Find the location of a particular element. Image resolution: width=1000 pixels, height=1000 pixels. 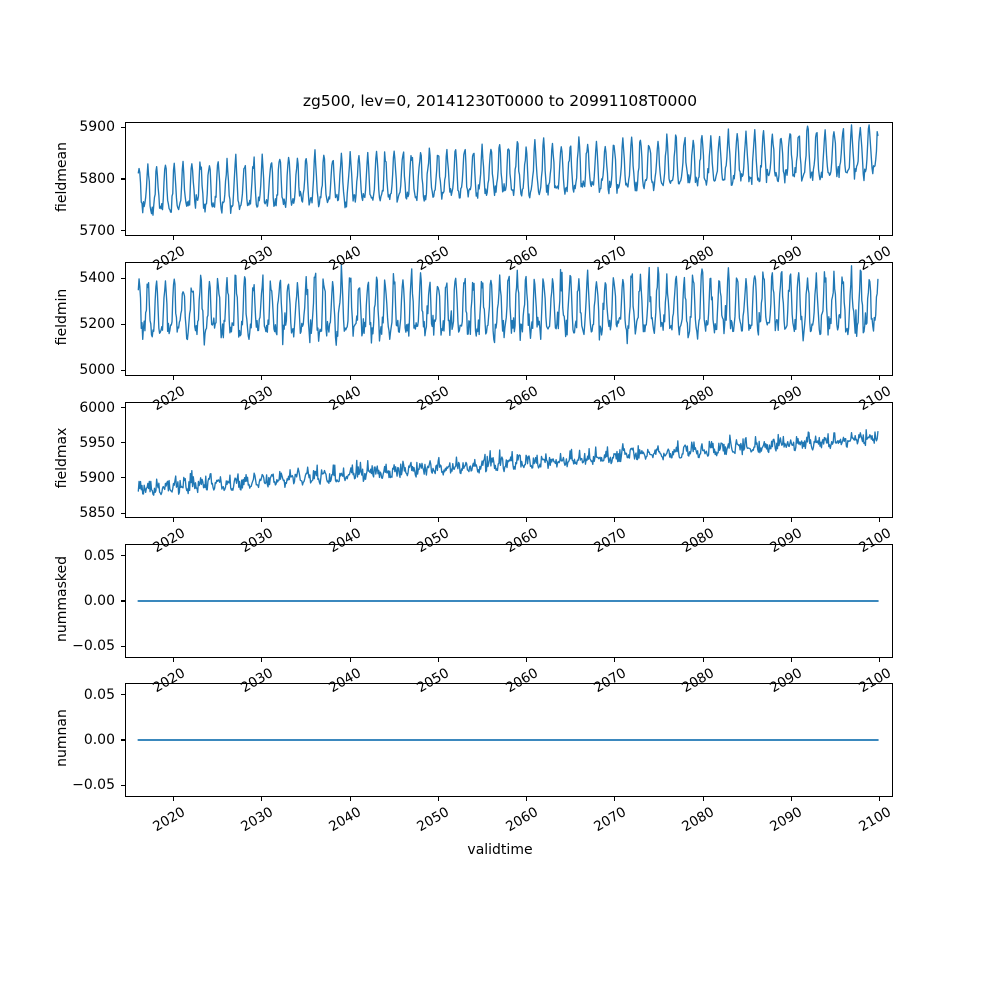

plot-panel-fieldmin is located at coordinates (509, 319).